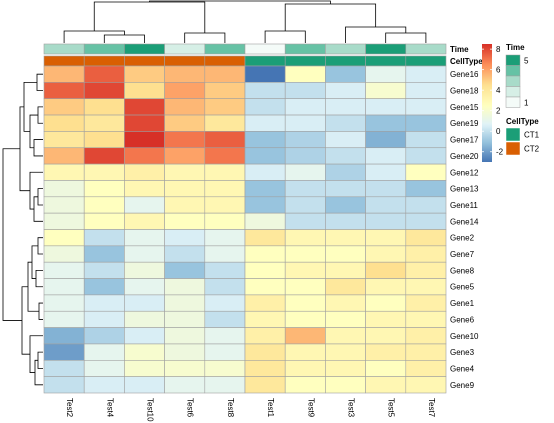 The width and height of the screenshot is (554, 423). What do you see at coordinates (532, 149) in the screenshot?
I see `celltype-legend-label: CT2` at bounding box center [532, 149].